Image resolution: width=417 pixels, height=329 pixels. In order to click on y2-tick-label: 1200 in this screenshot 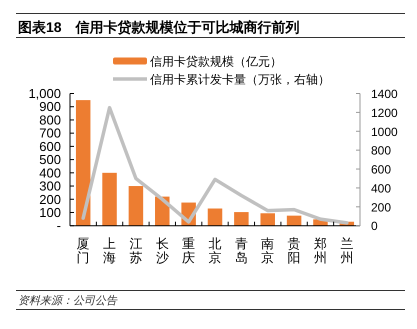, I will do `click(384, 113)`.